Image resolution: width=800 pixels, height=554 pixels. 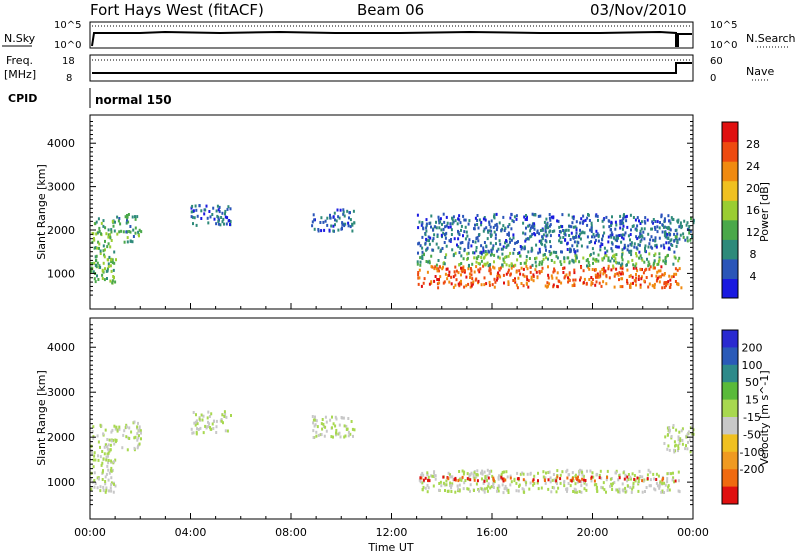 I want to click on time-tick-label: 00:00, so click(x=90, y=532).